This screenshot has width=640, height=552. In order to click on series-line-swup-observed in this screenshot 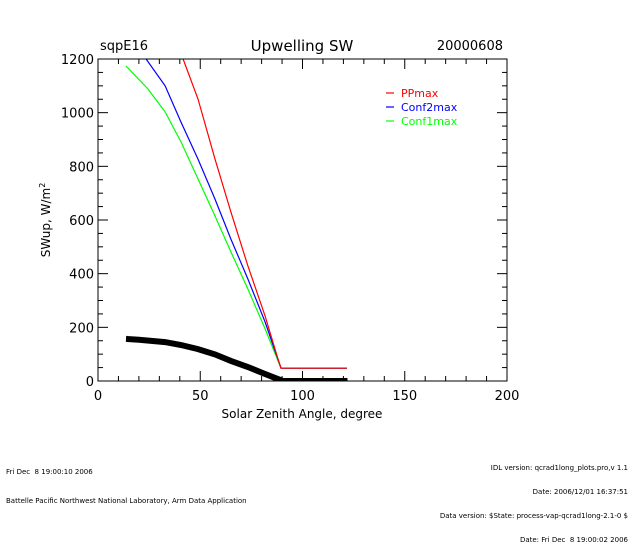, I will do `click(236, 358)`.